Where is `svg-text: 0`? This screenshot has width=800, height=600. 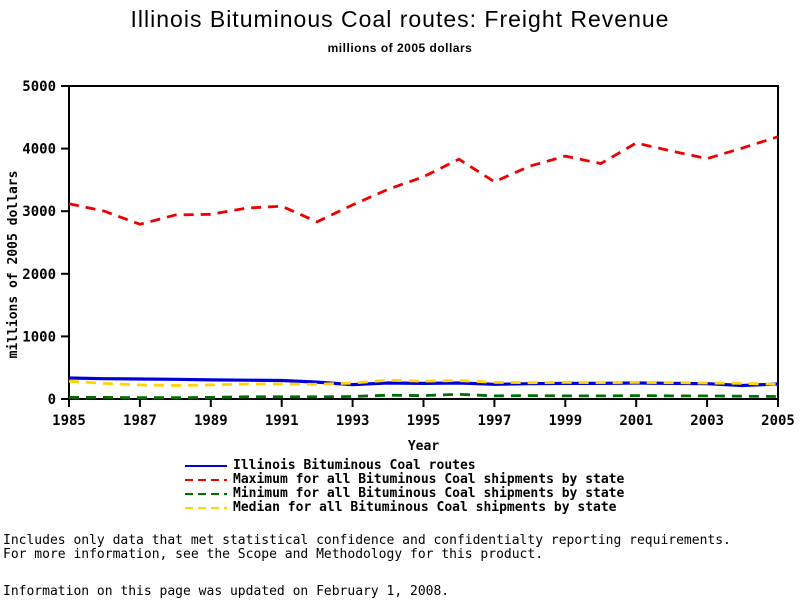 svg-text: 0 is located at coordinates (52, 400).